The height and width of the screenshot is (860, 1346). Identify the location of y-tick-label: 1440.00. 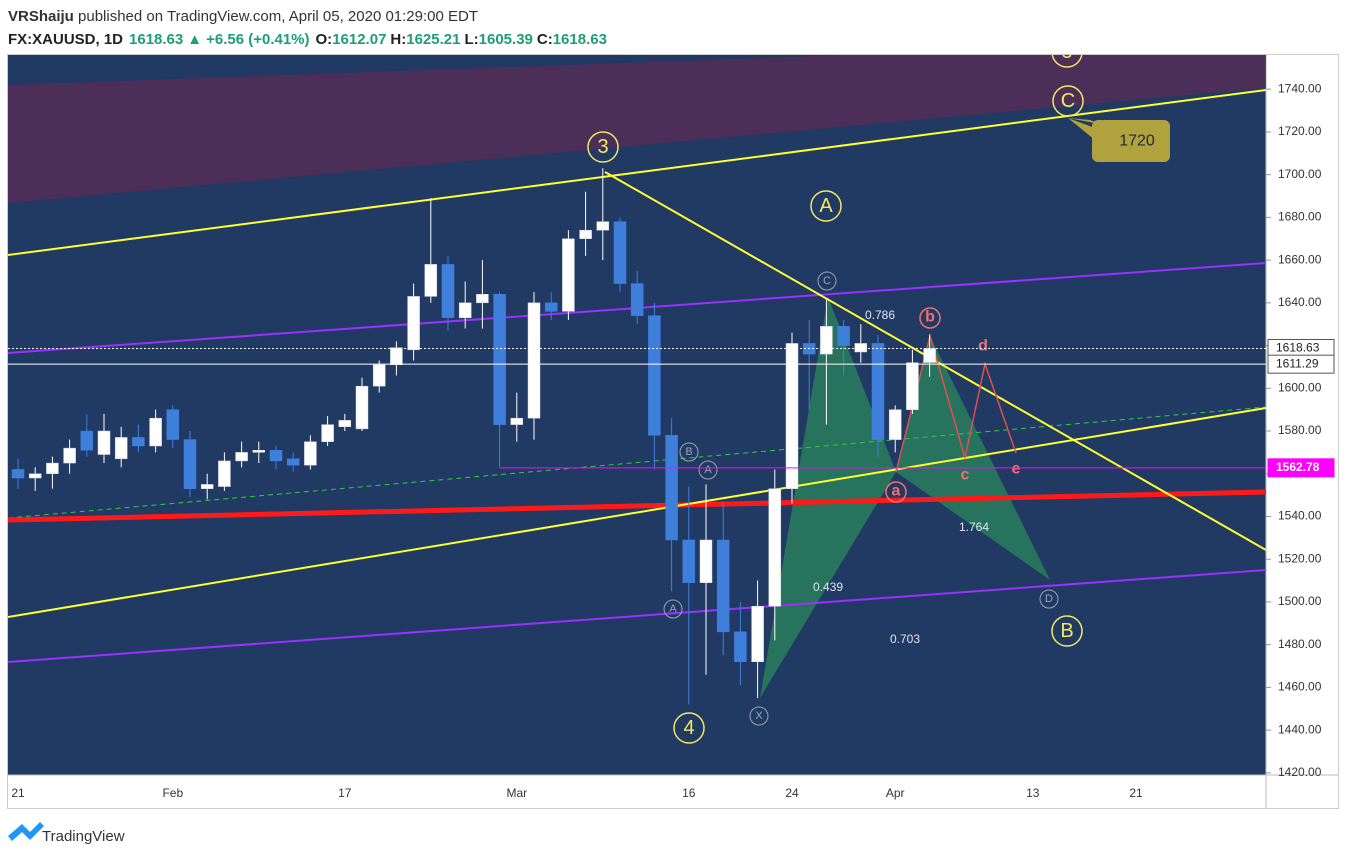
(1300, 729).